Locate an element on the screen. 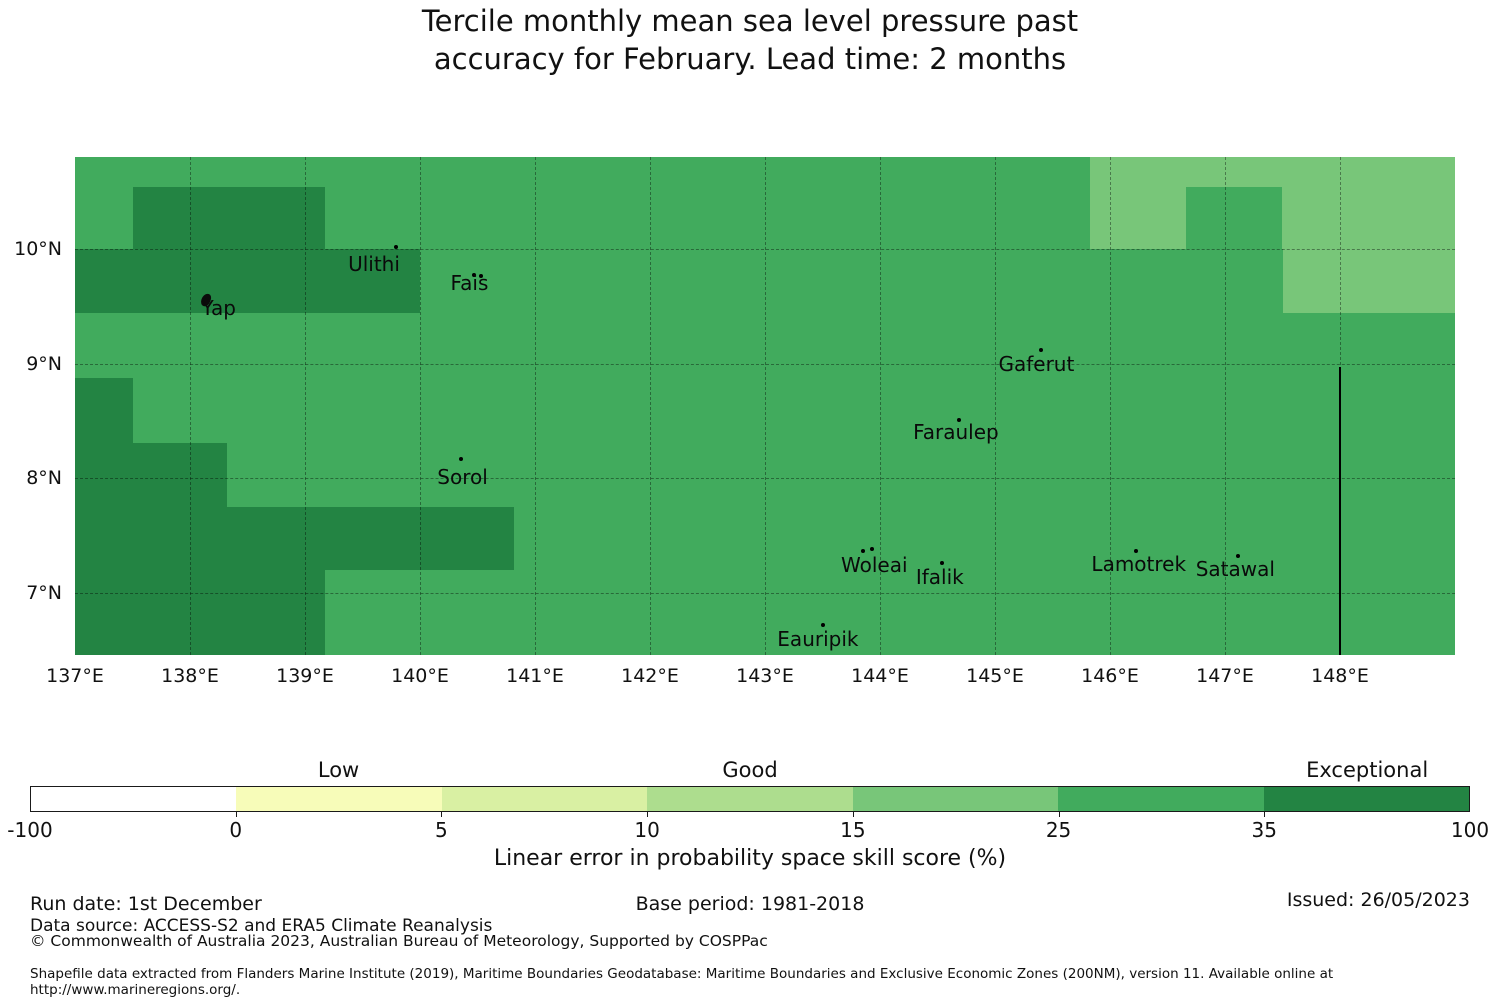 This screenshot has height=998, width=1500. x-tick-label: 141°E is located at coordinates (535, 676).